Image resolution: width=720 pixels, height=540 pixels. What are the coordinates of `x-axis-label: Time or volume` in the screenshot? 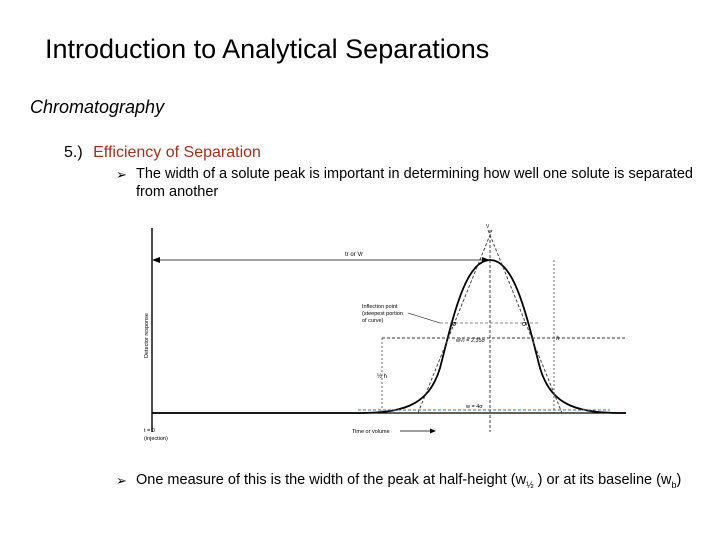 It's located at (371, 432).